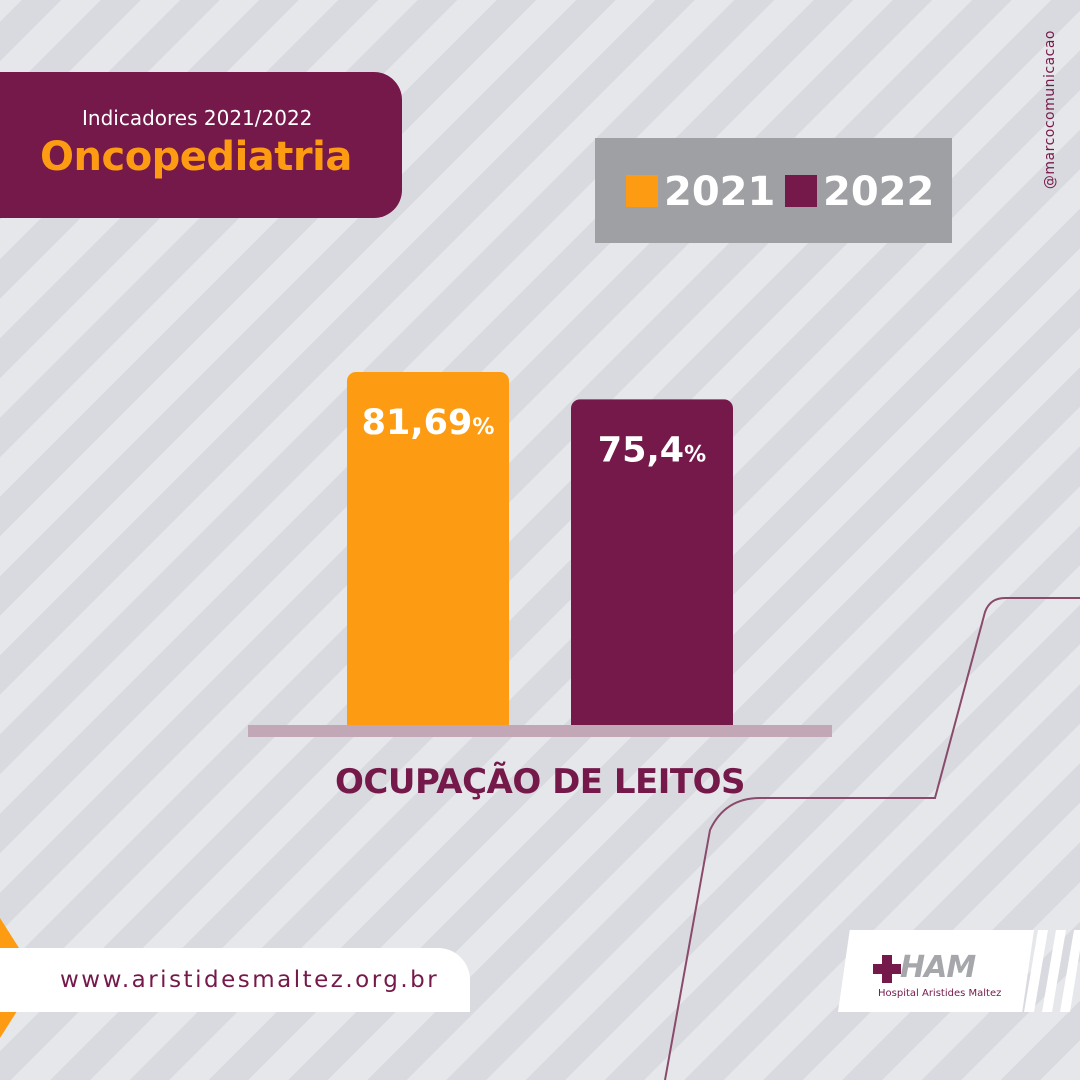 The image size is (1080, 1080). Describe the element at coordinates (1052, 971) in the screenshot. I see `logo-stripes` at that location.